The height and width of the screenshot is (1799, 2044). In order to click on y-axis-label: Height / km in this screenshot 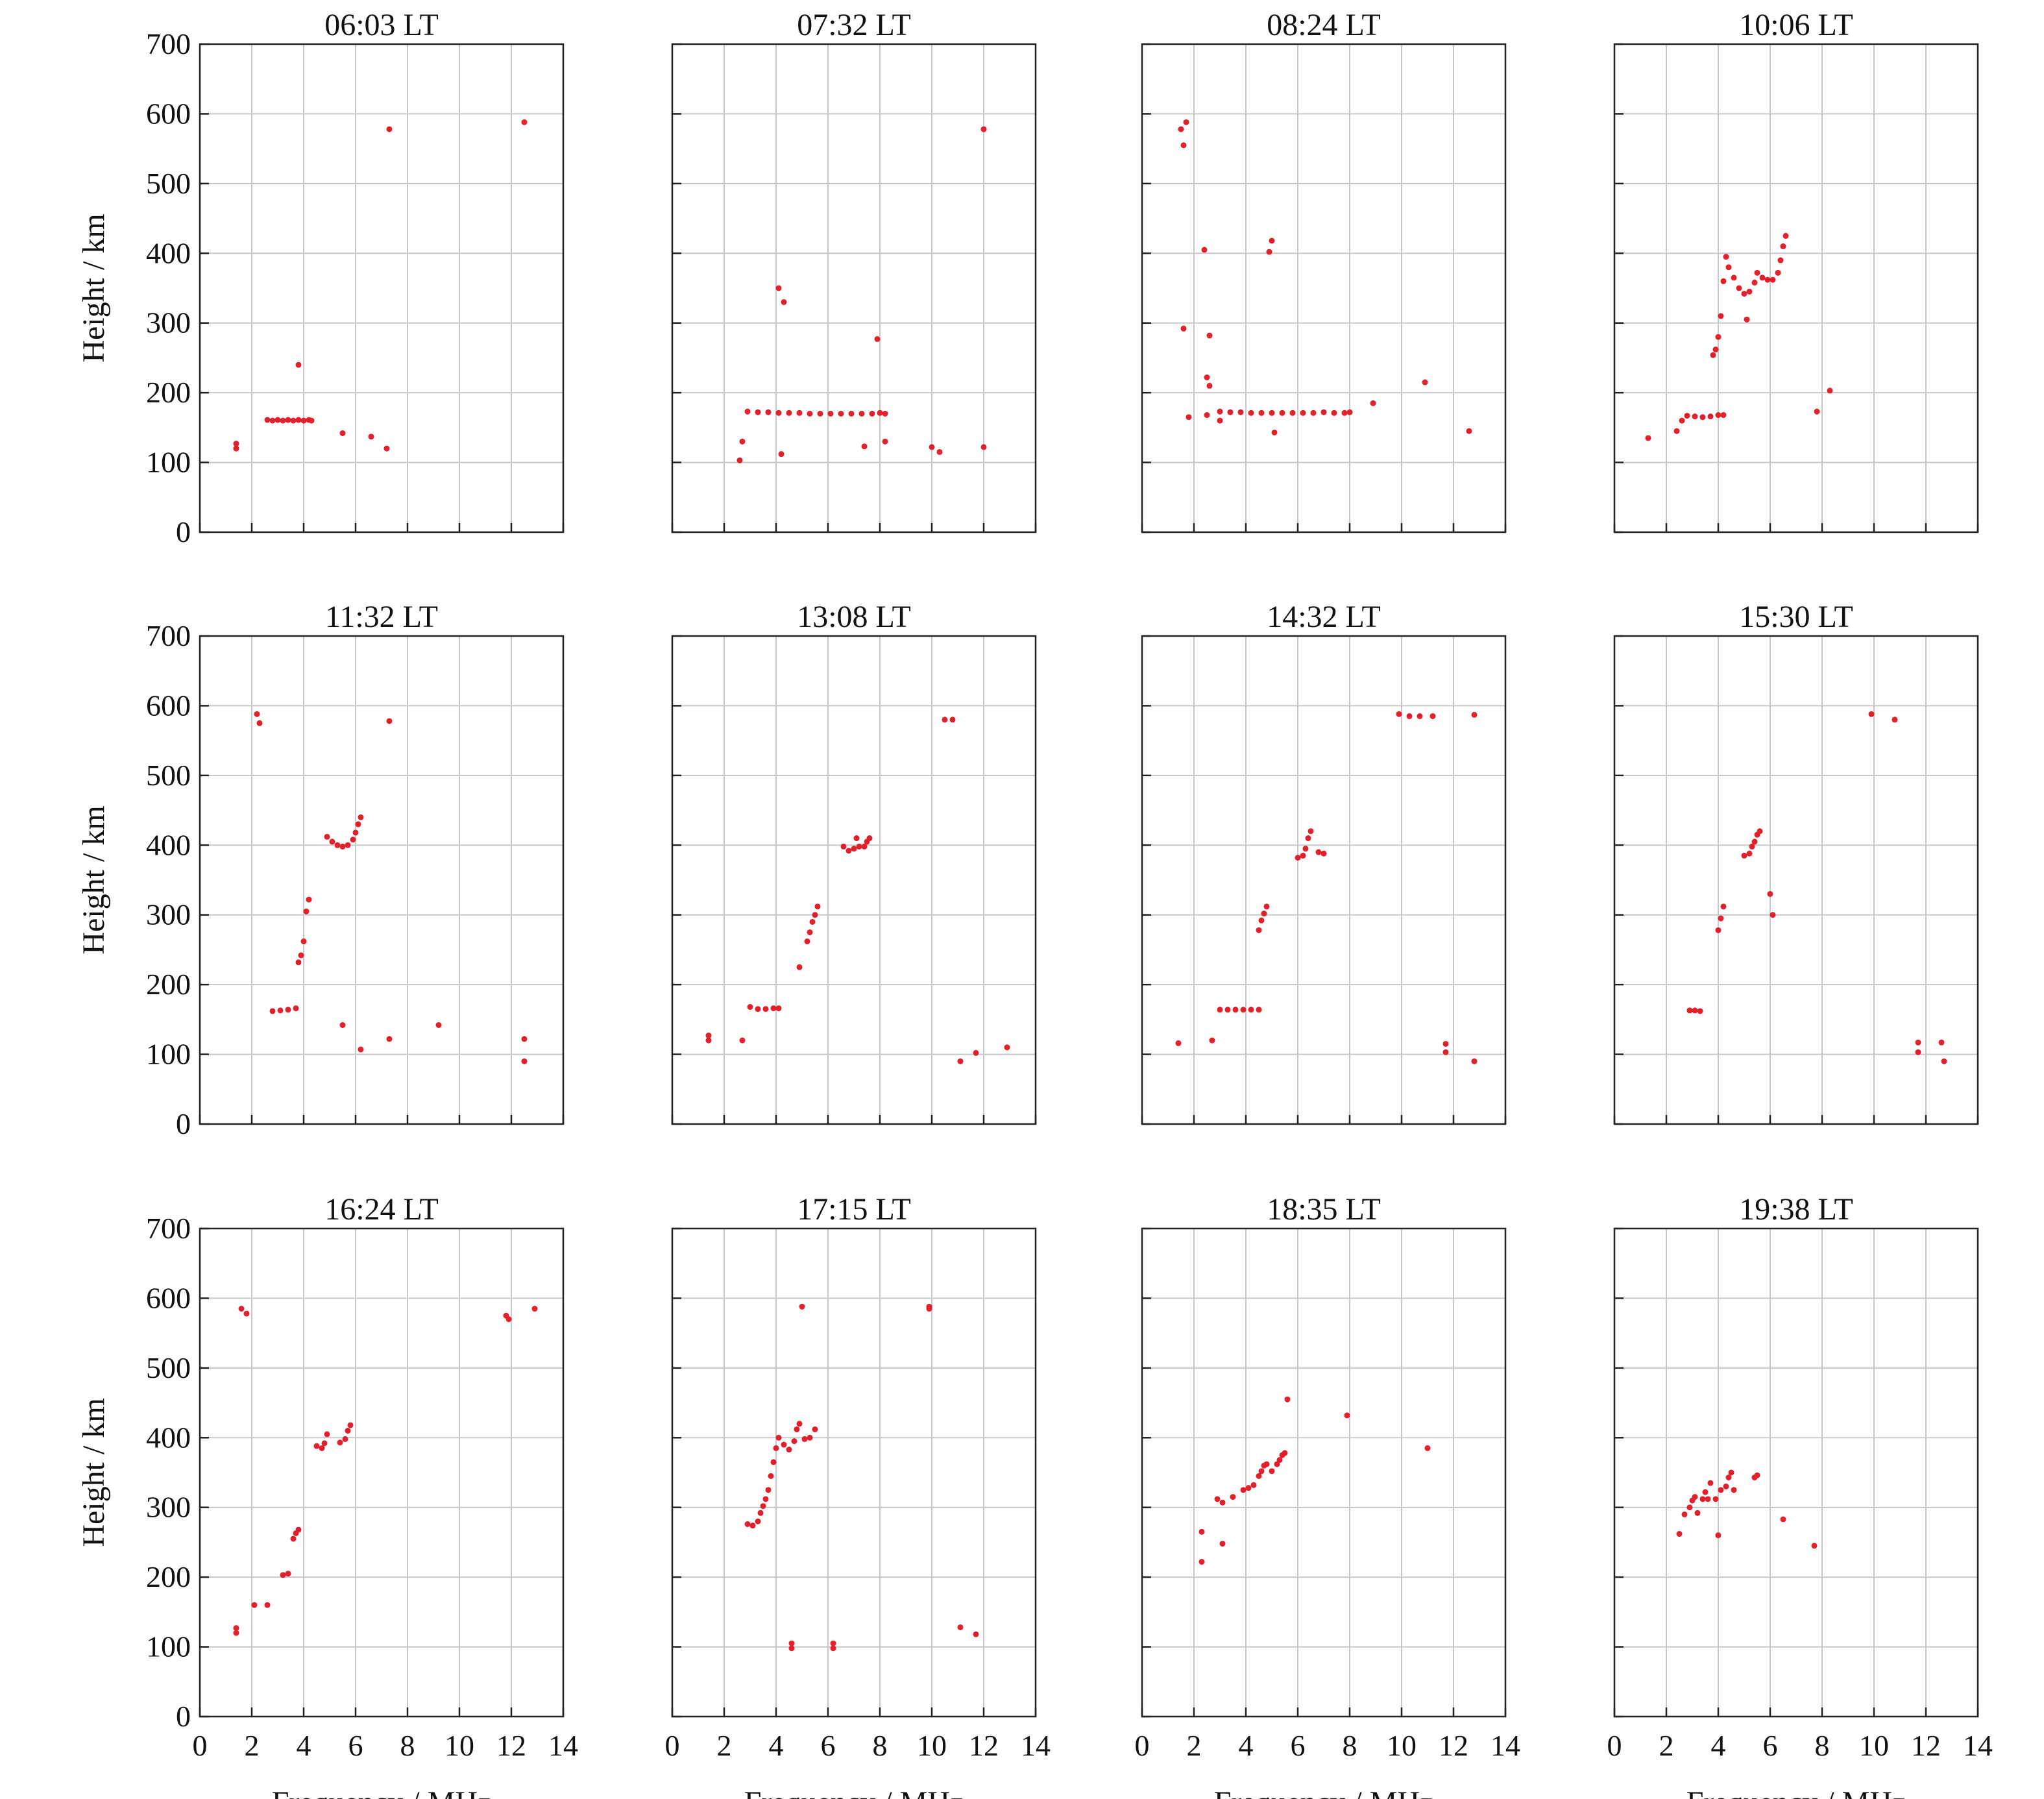, I will do `click(94, 880)`.